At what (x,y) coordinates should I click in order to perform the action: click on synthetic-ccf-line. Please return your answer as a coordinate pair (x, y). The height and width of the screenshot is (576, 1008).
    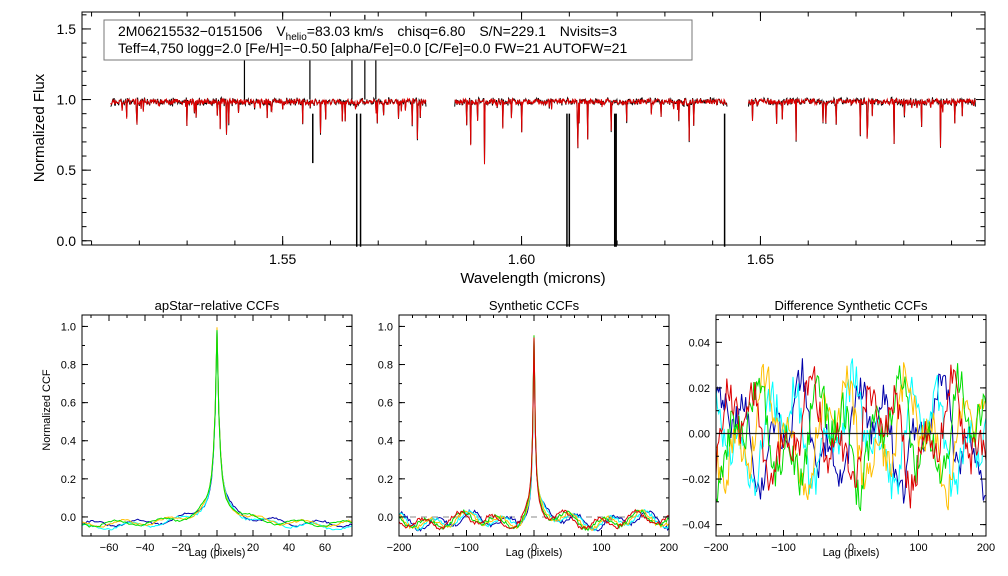
    Looking at the image, I should click on (533, 434).